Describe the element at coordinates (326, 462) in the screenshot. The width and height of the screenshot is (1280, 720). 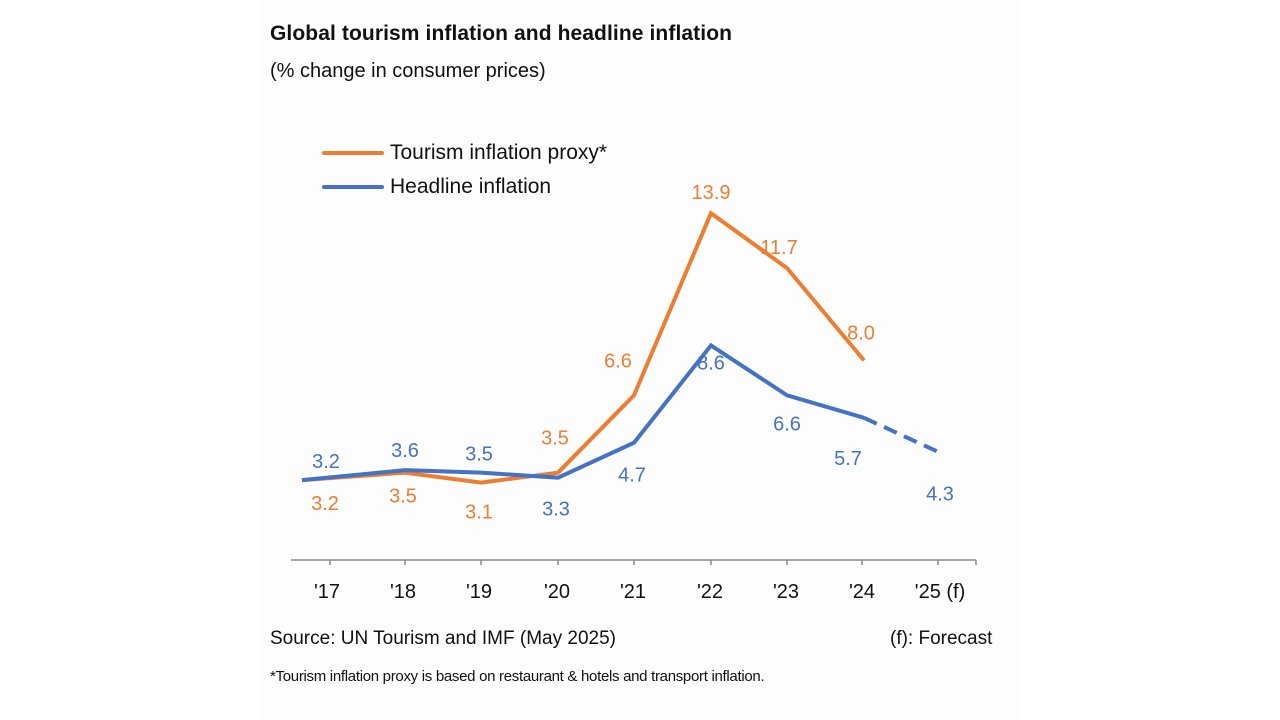
I see `data-label-headline: 3.2` at that location.